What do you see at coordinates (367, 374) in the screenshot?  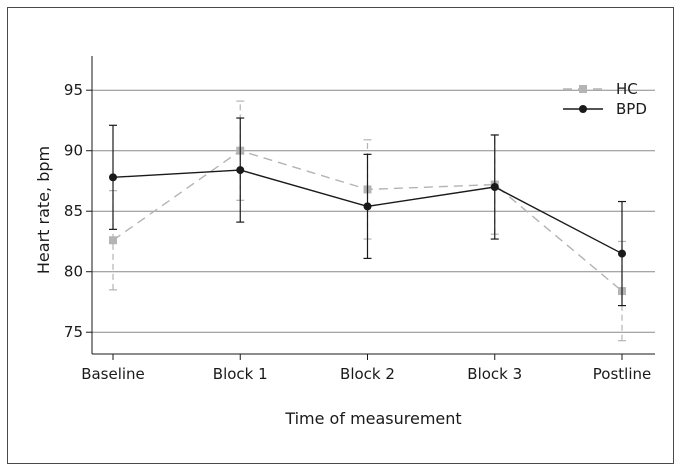 I see `x-tick-label: Block 2` at bounding box center [367, 374].